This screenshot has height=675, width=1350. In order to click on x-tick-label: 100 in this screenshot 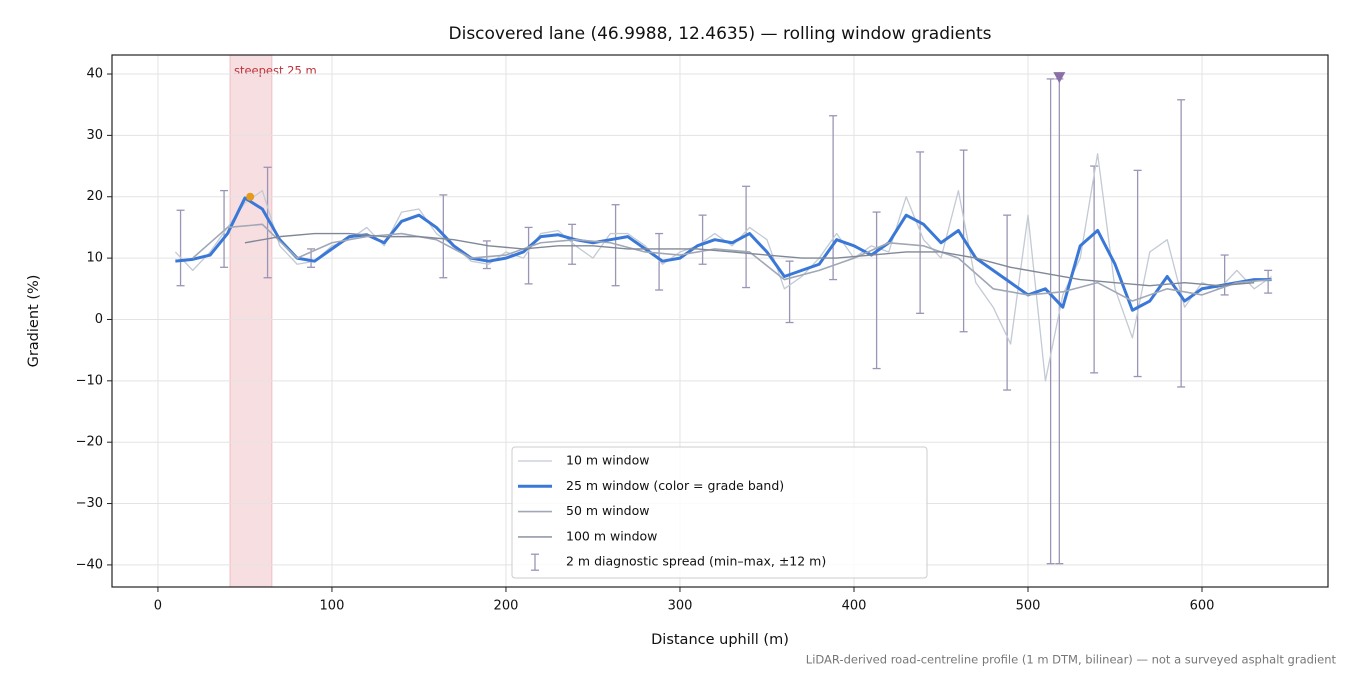, I will do `click(332, 606)`.